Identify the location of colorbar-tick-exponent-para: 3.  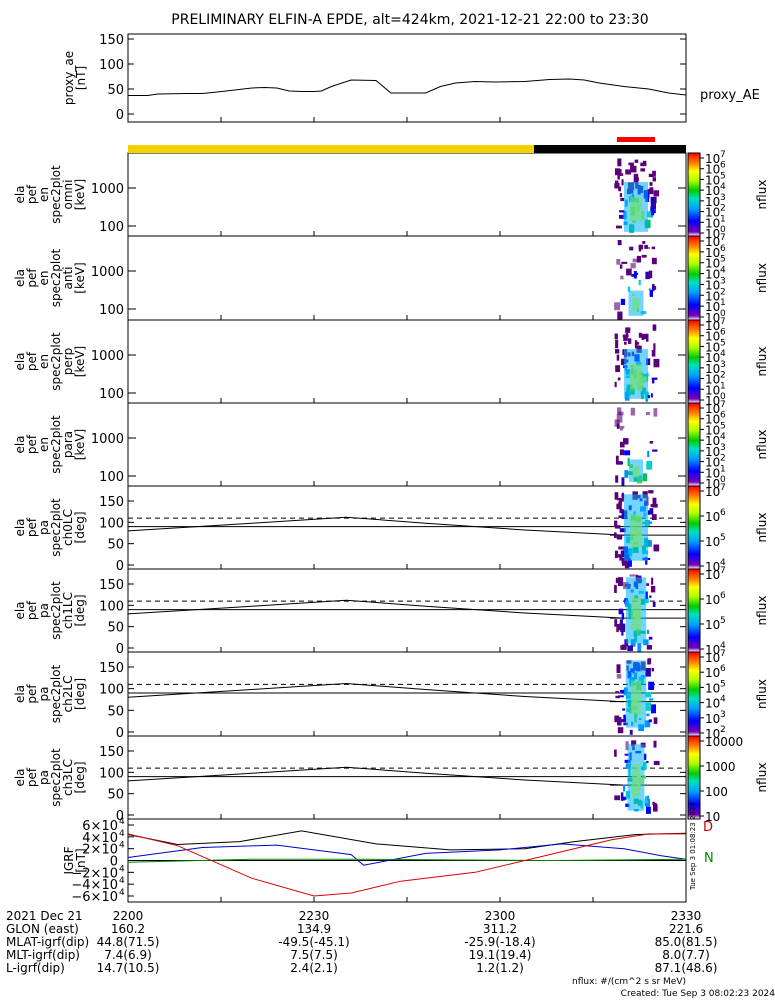
(723, 448).